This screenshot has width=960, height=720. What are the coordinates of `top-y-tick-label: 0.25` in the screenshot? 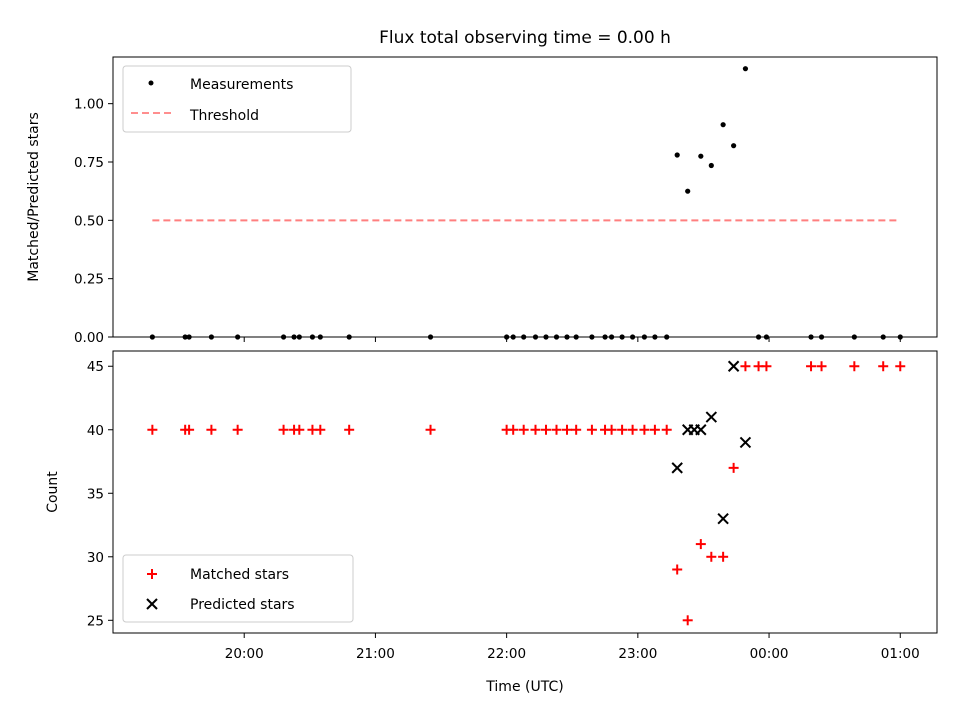 It's located at (89, 280).